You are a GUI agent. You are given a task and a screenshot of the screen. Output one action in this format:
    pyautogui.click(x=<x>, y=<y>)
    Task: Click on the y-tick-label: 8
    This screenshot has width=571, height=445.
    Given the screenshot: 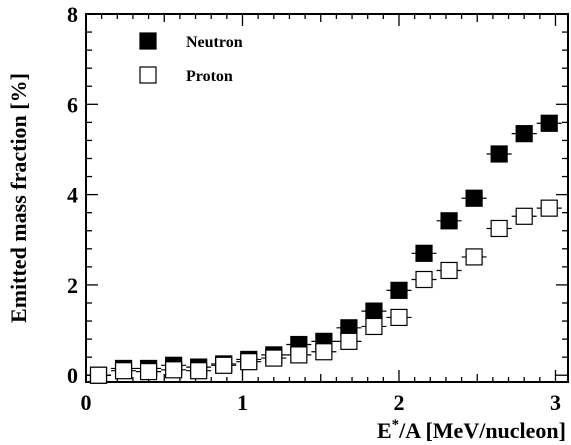 What is the action you would take?
    pyautogui.click(x=72, y=14)
    